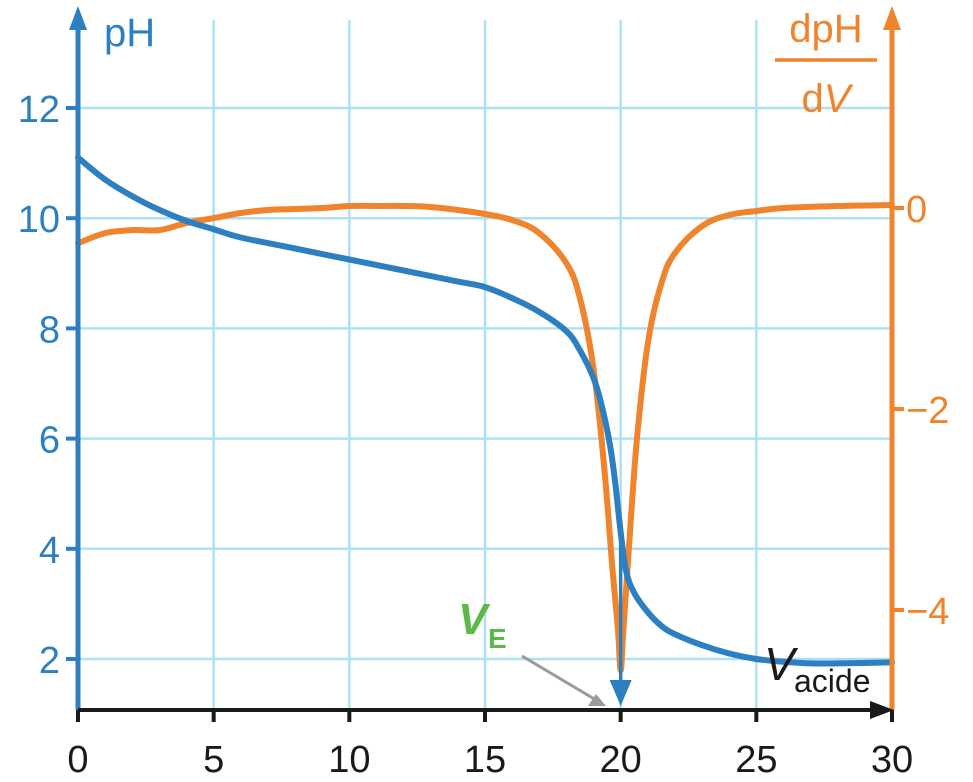  I want to click on y2-tick-label: 0, so click(916, 210).